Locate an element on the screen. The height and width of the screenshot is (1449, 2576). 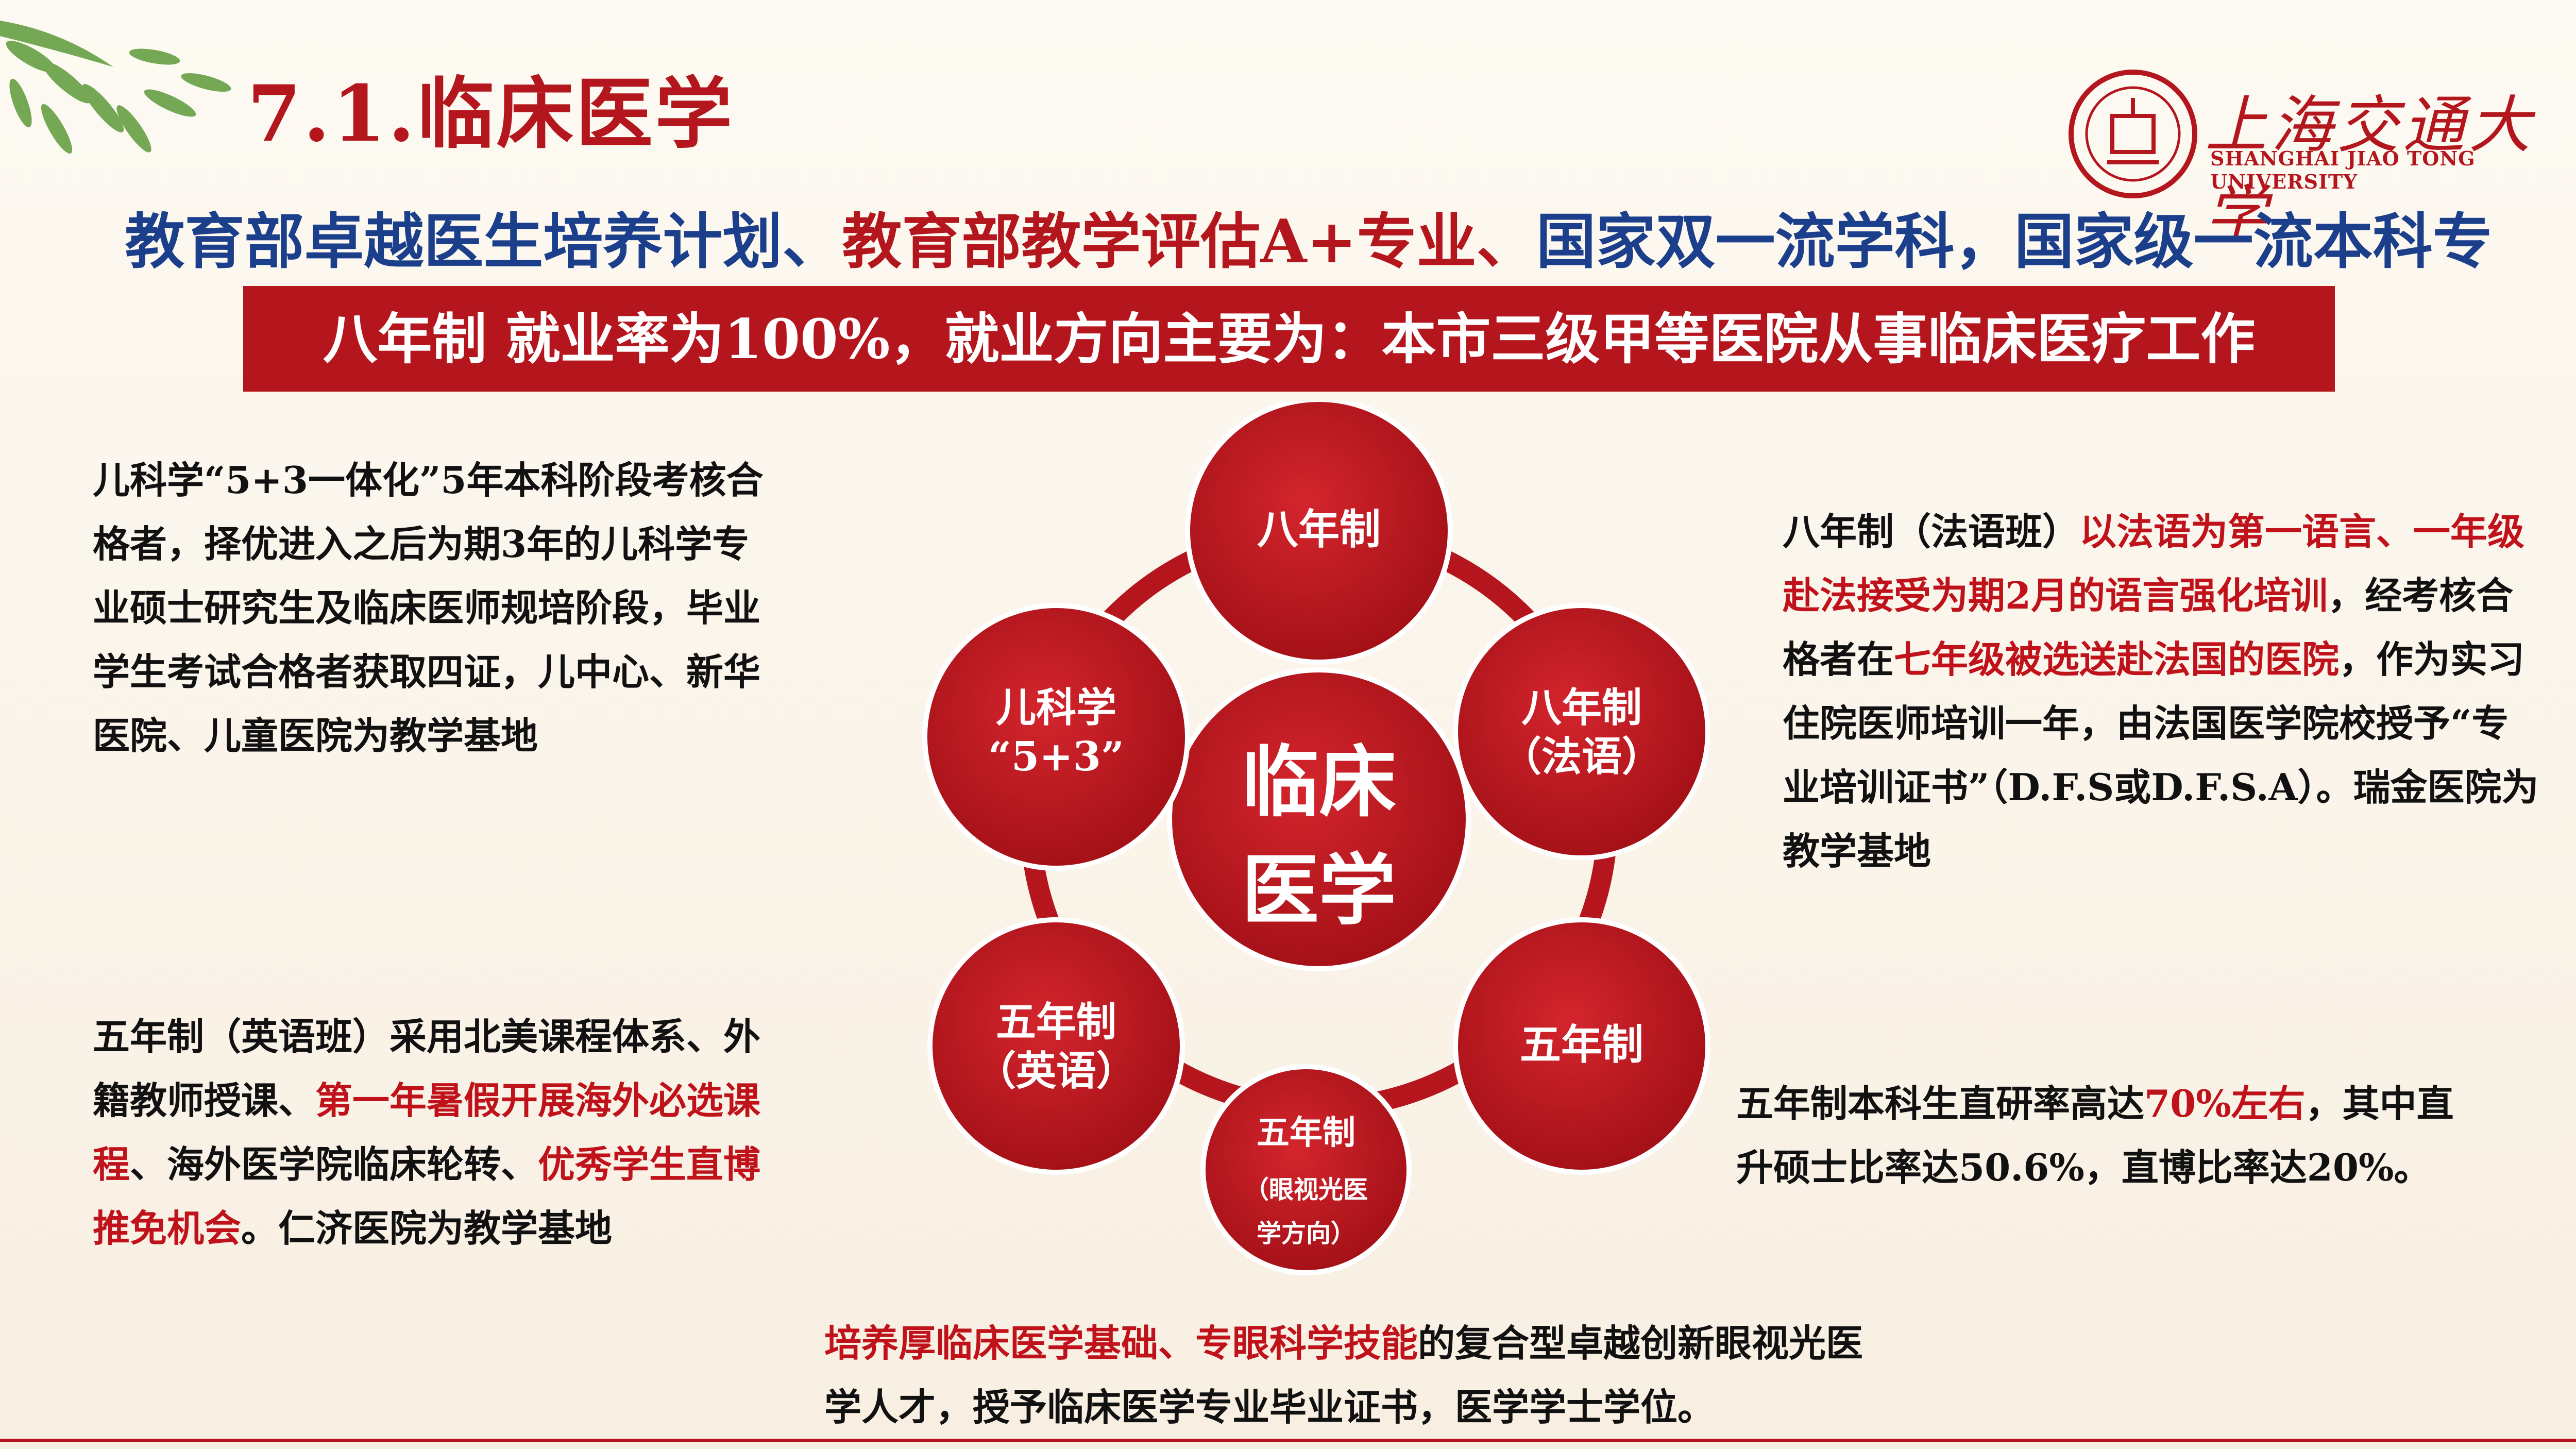
university-seal-icon is located at coordinates (2133, 134).